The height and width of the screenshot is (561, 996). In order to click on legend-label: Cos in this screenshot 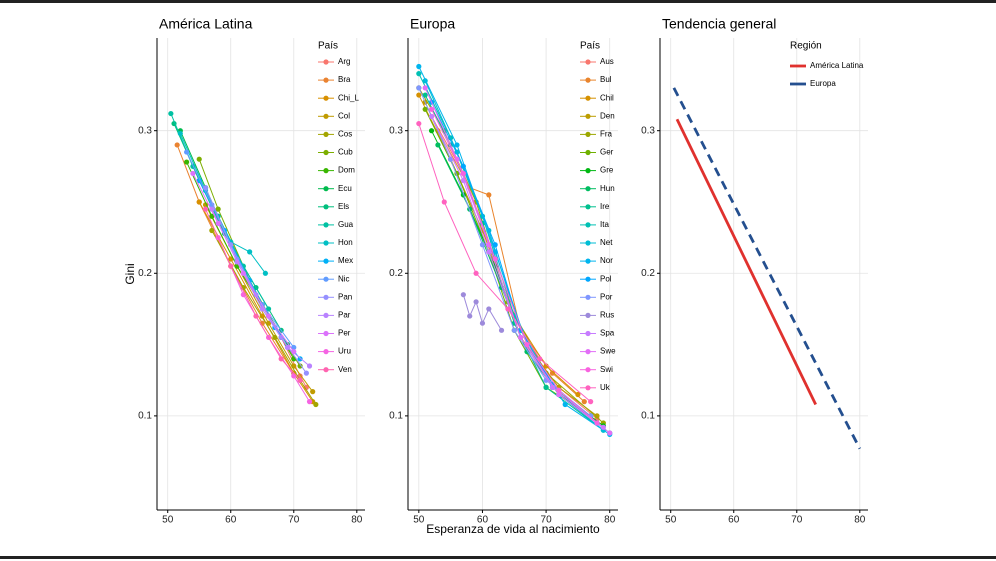, I will do `click(345, 134)`.